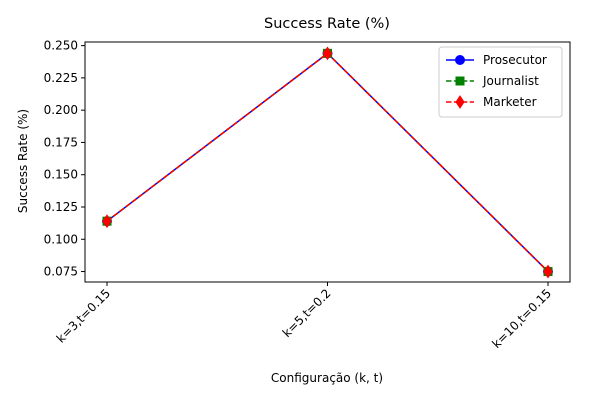 This screenshot has width=600, height=400. I want to click on x-tick-label: k=3,t=0.15, so click(83, 315).